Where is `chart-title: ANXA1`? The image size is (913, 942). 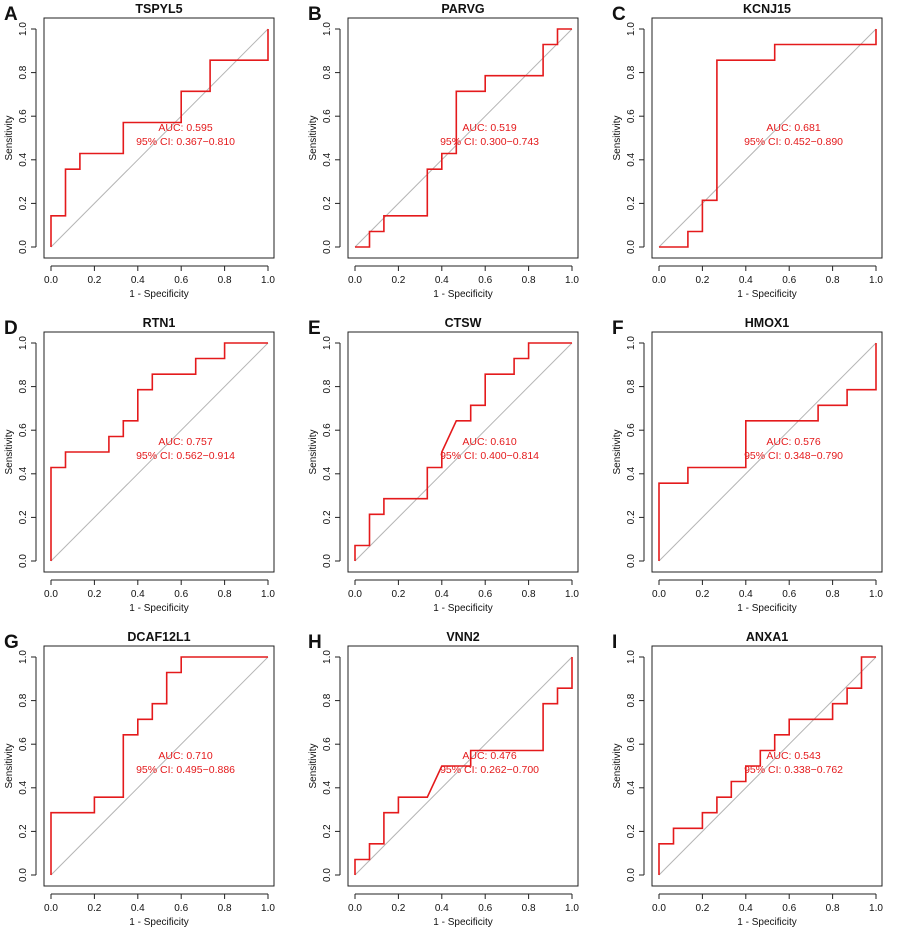
chart-title: ANXA1 is located at coordinates (767, 637).